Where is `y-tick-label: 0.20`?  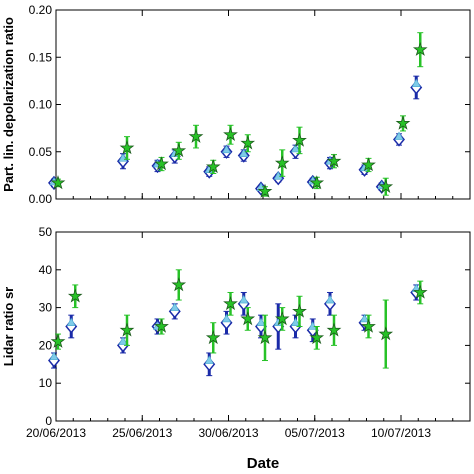
y-tick-label: 0.20 is located at coordinates (41, 10).